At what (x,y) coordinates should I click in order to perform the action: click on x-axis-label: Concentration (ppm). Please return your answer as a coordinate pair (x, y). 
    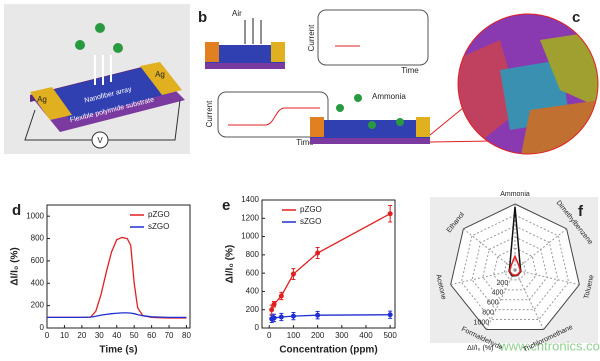
    Looking at the image, I should click on (328, 350).